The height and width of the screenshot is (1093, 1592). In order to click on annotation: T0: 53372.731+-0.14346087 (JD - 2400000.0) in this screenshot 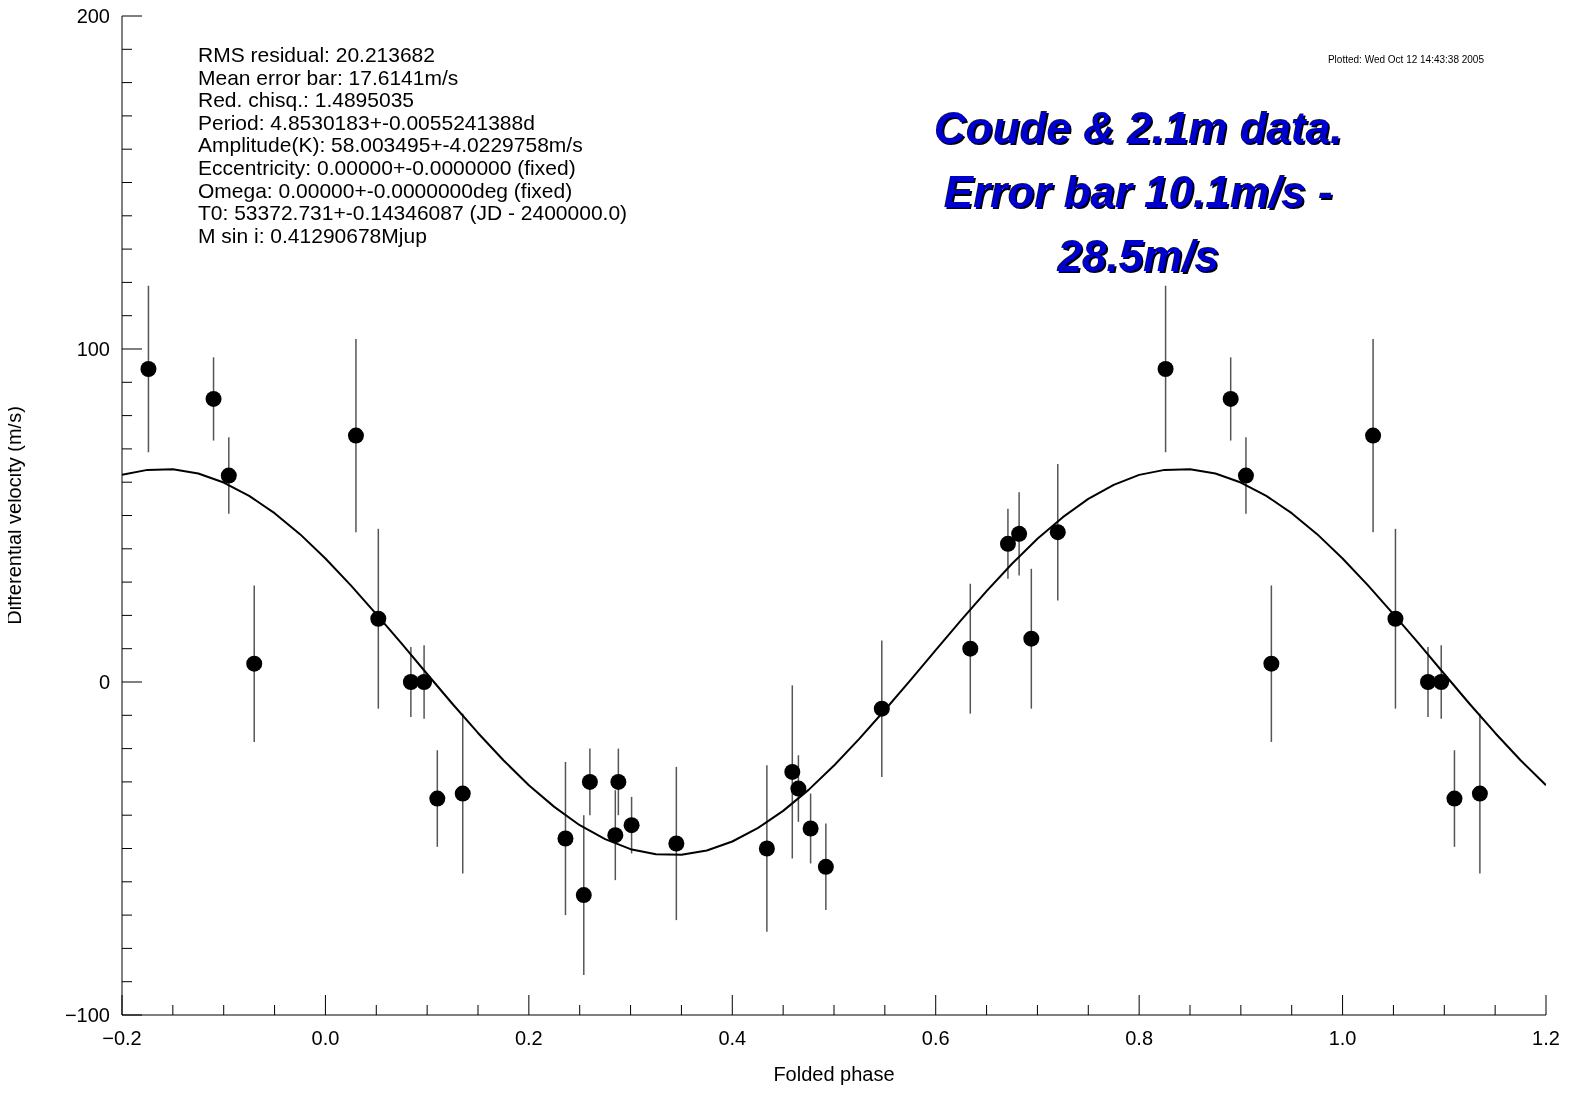, I will do `click(413, 213)`.